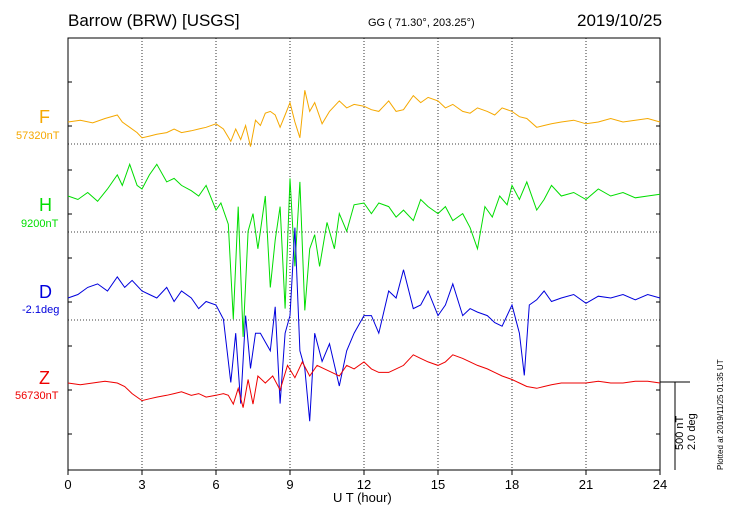  What do you see at coordinates (586, 484) in the screenshot?
I see `x-tick-label: 21` at bounding box center [586, 484].